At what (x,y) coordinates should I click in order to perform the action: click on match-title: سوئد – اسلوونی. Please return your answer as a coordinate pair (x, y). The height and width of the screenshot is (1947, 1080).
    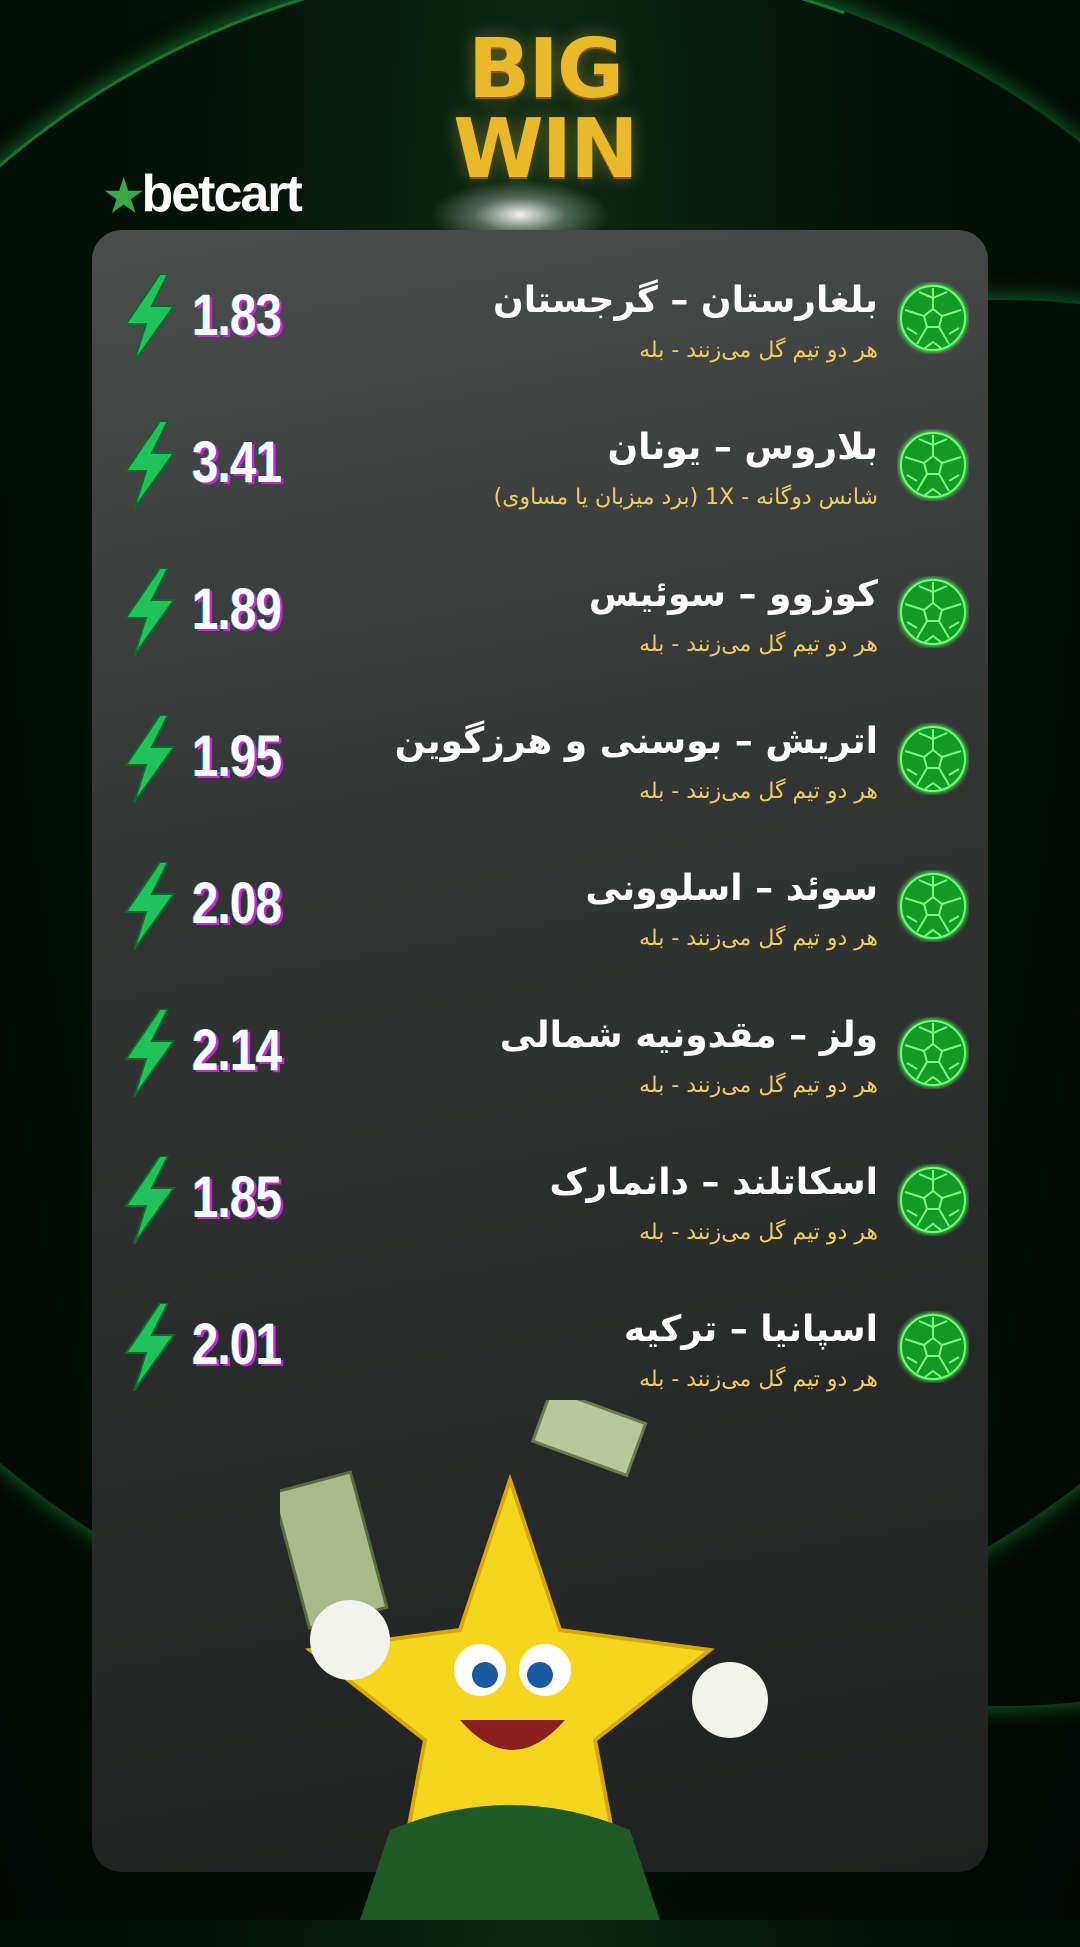
    Looking at the image, I should click on (731, 888).